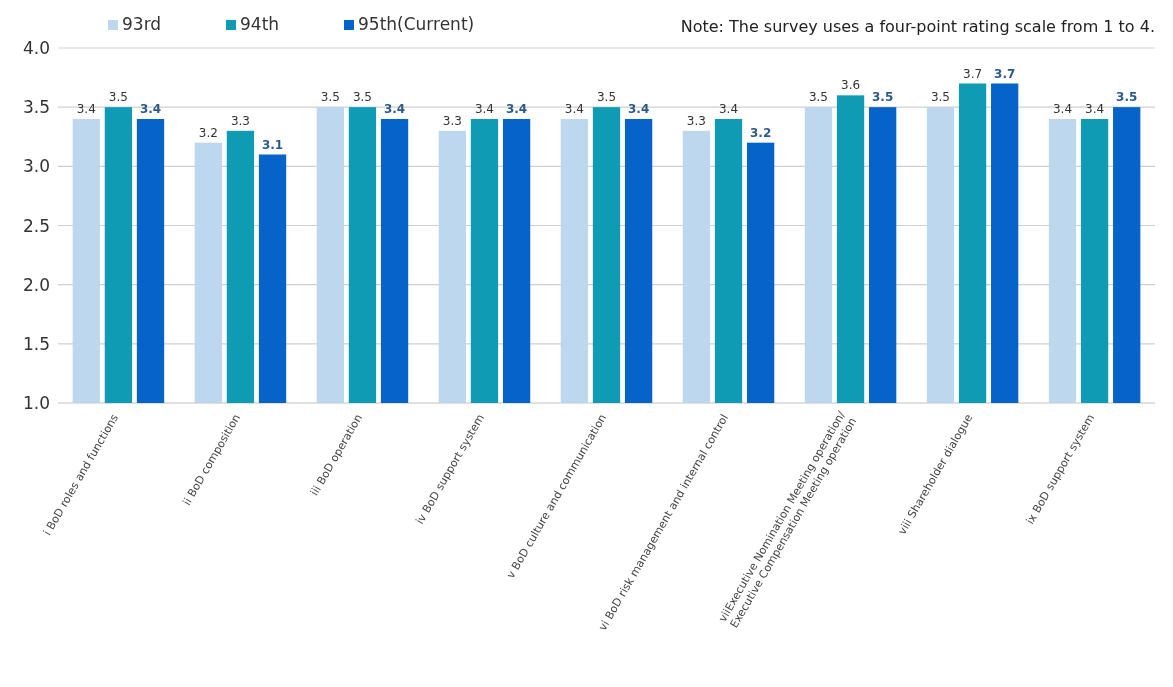 The width and height of the screenshot is (1173, 687). What do you see at coordinates (36, 343) in the screenshot?
I see `y-tick-label: 1.5` at bounding box center [36, 343].